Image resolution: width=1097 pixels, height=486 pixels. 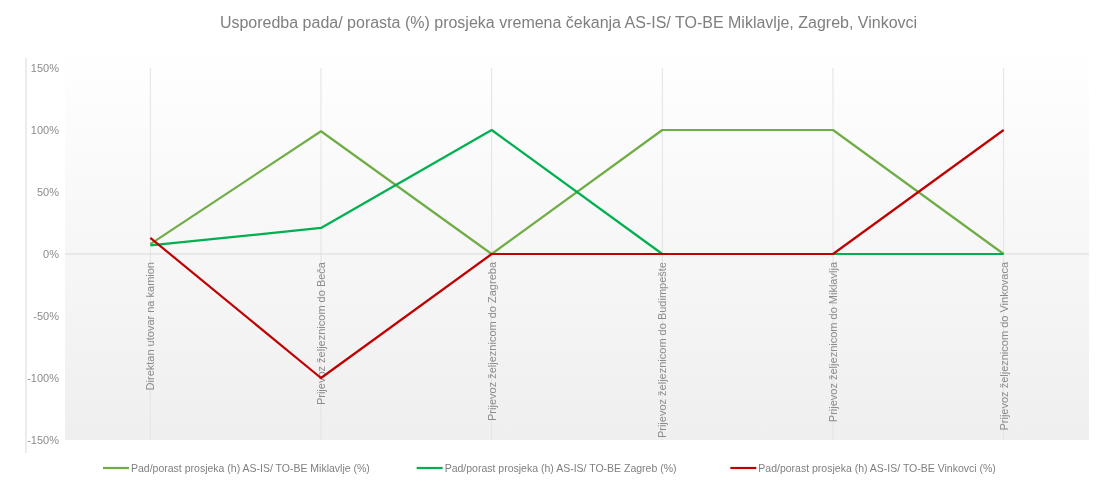 I want to click on y-tick-label: 150%, so click(x=45, y=67).